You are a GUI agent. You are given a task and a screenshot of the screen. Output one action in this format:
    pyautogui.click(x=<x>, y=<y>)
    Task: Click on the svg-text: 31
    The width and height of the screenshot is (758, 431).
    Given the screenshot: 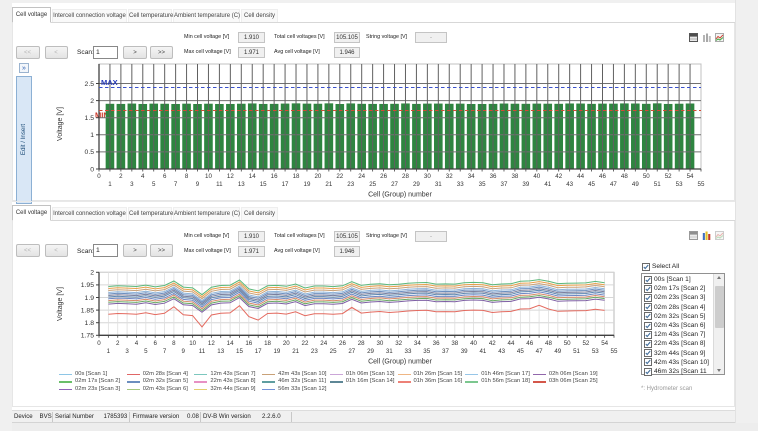 What is the action you would take?
    pyautogui.click(x=438, y=184)
    